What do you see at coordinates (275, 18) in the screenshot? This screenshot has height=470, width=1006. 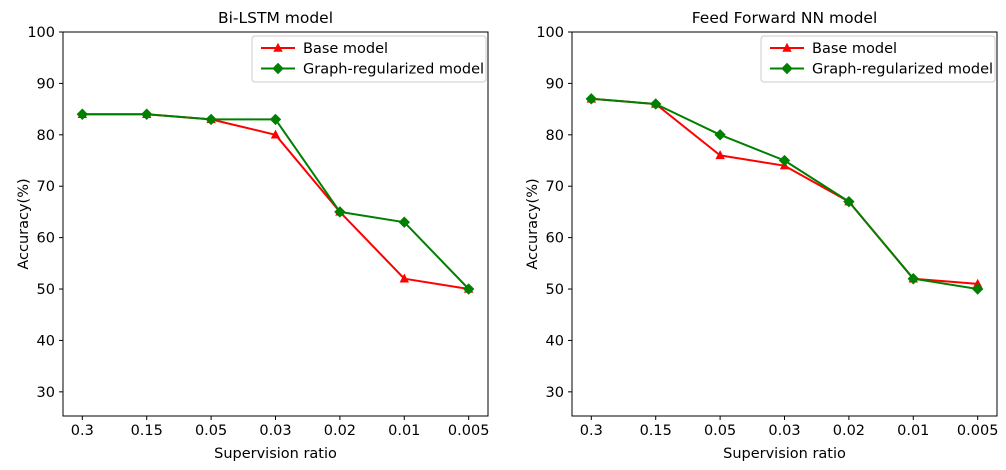 I see `chart-title: Bi-LSTM model` at bounding box center [275, 18].